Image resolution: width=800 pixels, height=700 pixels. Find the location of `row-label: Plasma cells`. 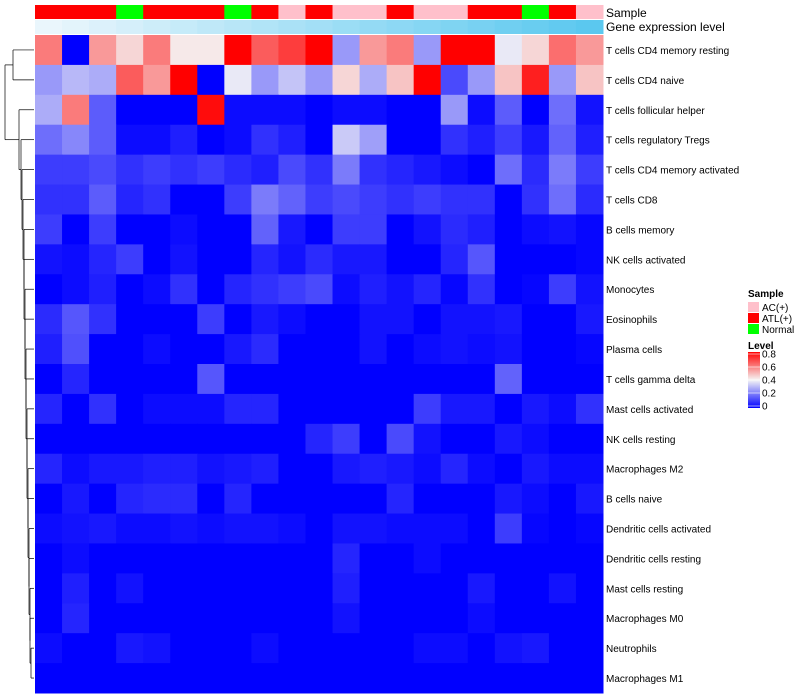

row-label: Plasma cells is located at coordinates (634, 350).